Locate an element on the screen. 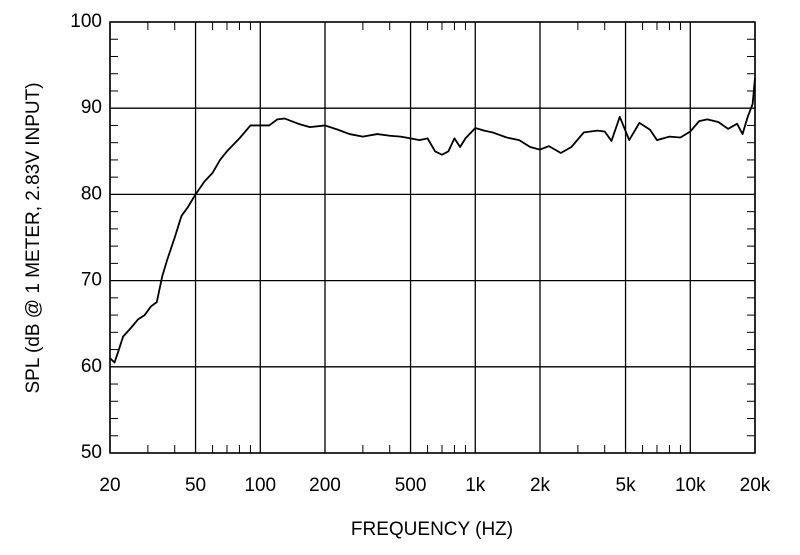  x-tick-label: 5k is located at coordinates (626, 485).